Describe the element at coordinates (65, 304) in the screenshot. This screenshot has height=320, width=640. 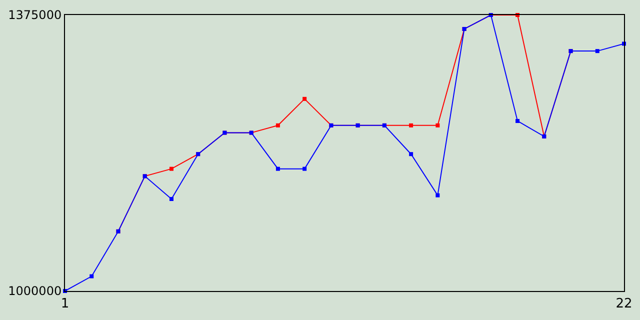
I see `x-tick-label: 1` at that location.